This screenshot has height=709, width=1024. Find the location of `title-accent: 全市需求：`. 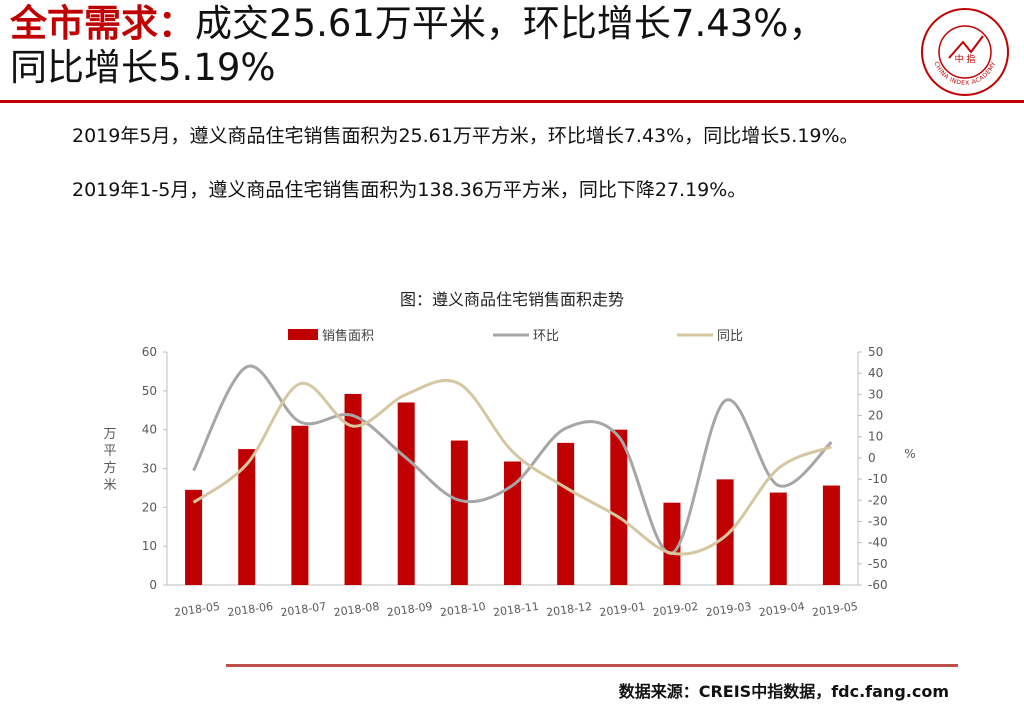

title-accent: 全市需求： is located at coordinates (102, 23).